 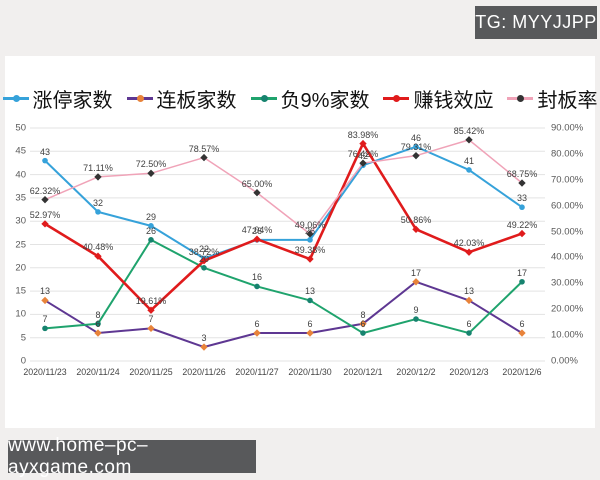 What do you see at coordinates (416, 220) in the screenshot?
I see `data-label: 50.86%` at bounding box center [416, 220].